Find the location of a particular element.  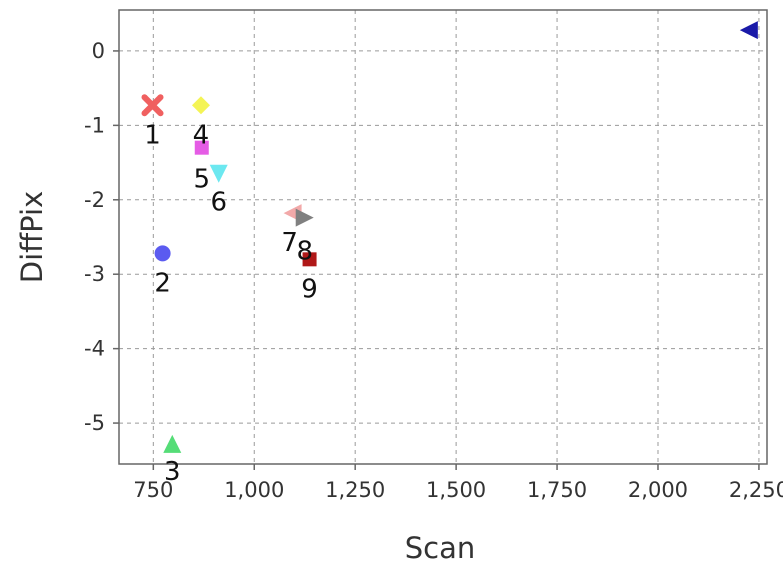

x-tick-label: 1,500 is located at coordinates (456, 490).